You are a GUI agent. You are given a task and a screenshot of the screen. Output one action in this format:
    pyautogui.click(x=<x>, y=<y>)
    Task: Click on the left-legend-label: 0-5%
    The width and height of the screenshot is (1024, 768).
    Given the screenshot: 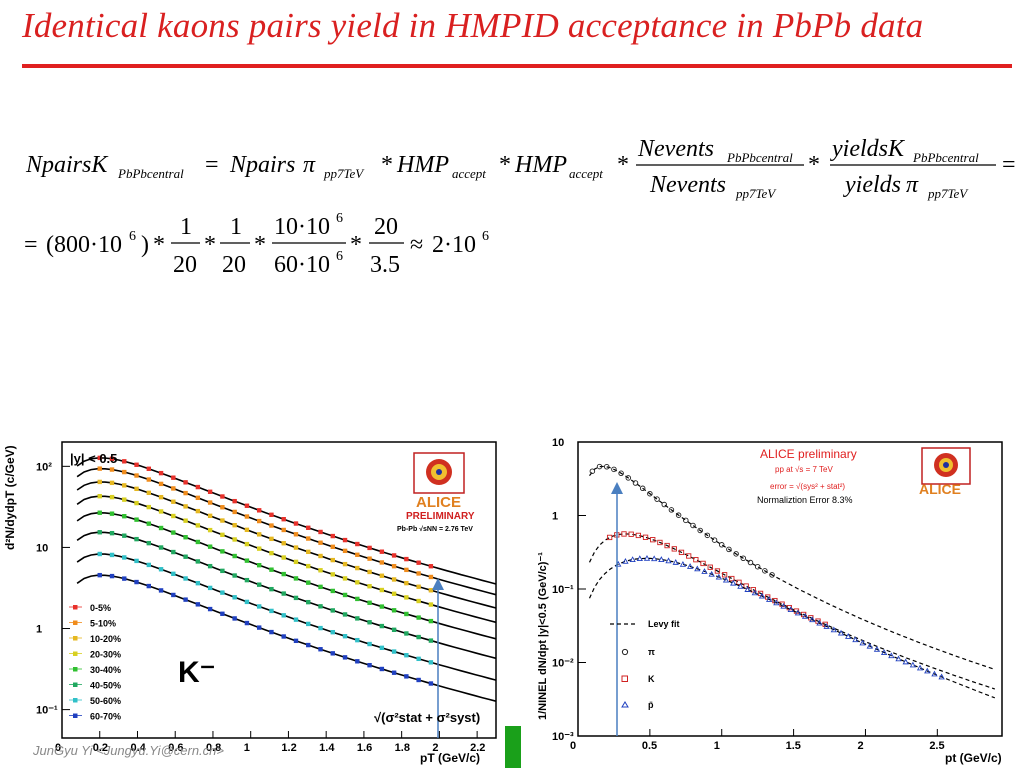 What is the action you would take?
    pyautogui.click(x=100, y=608)
    